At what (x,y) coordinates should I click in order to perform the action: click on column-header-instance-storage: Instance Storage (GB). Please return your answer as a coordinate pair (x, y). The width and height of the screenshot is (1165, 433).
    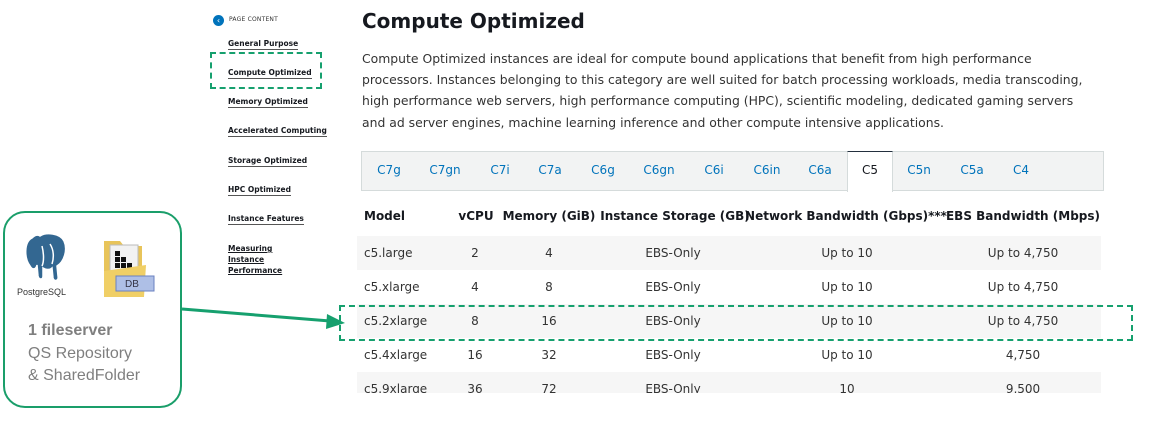
    Looking at the image, I should click on (675, 216).